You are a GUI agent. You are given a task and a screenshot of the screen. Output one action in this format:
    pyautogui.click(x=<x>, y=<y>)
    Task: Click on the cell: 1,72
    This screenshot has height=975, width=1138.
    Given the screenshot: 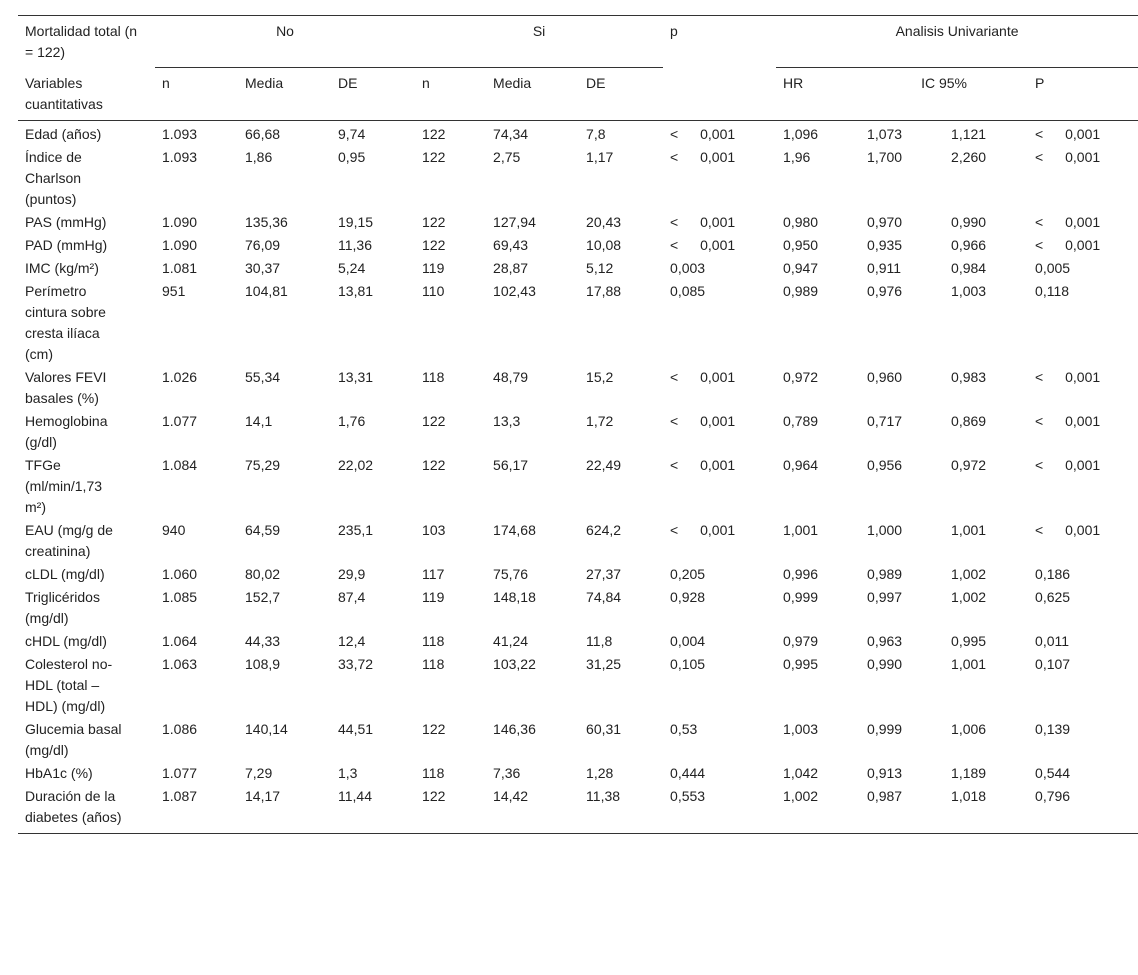 What is the action you would take?
    pyautogui.click(x=600, y=421)
    